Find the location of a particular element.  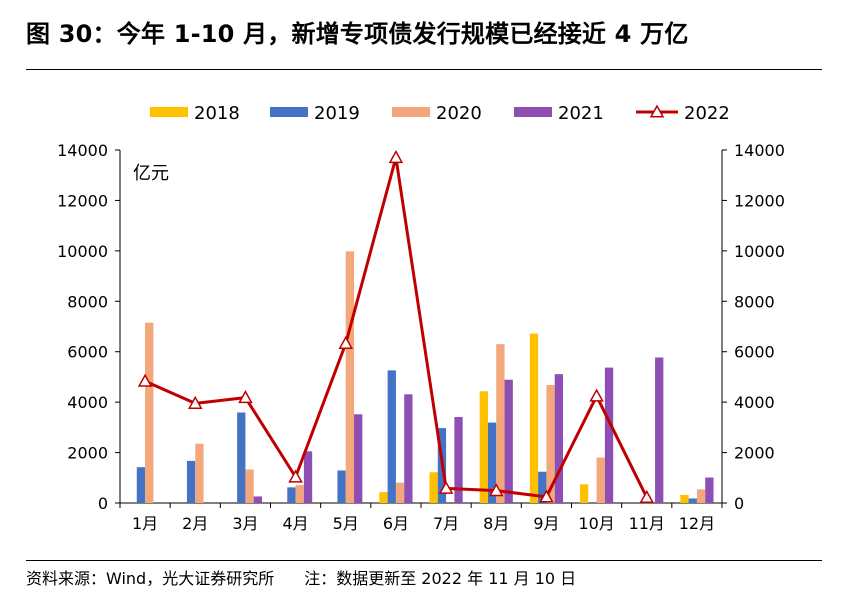

legend-swatch-2021 is located at coordinates (533, 112).